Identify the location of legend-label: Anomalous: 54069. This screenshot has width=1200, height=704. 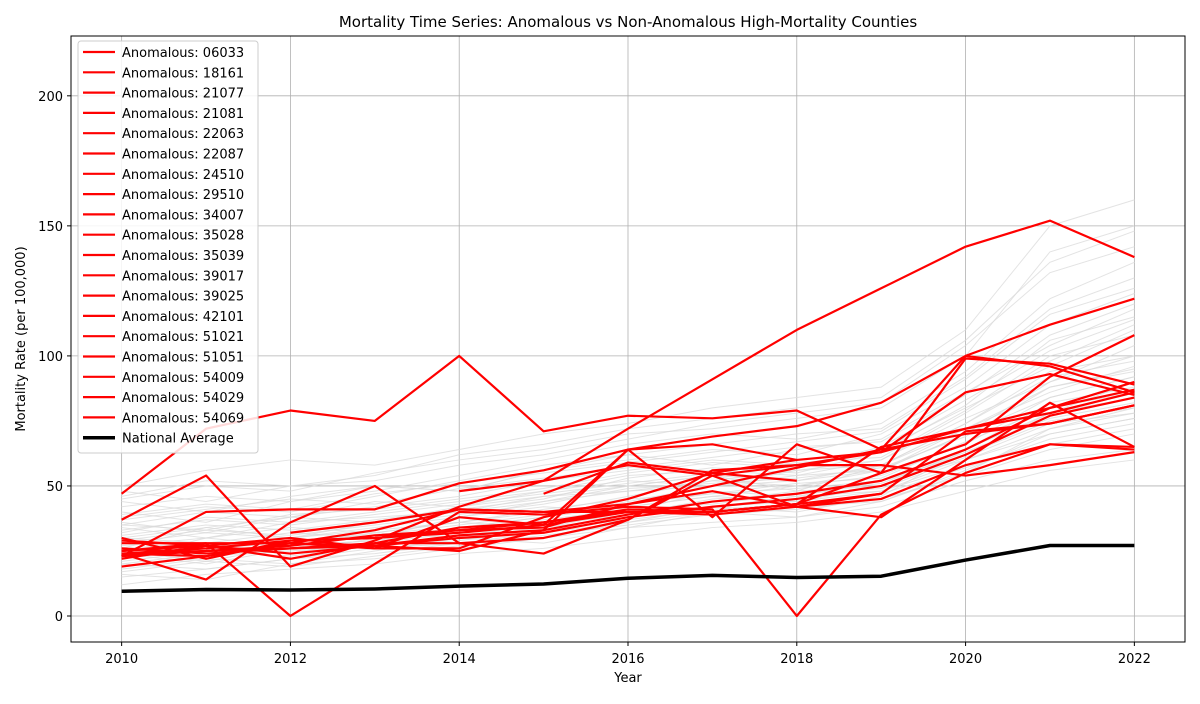
(183, 418).